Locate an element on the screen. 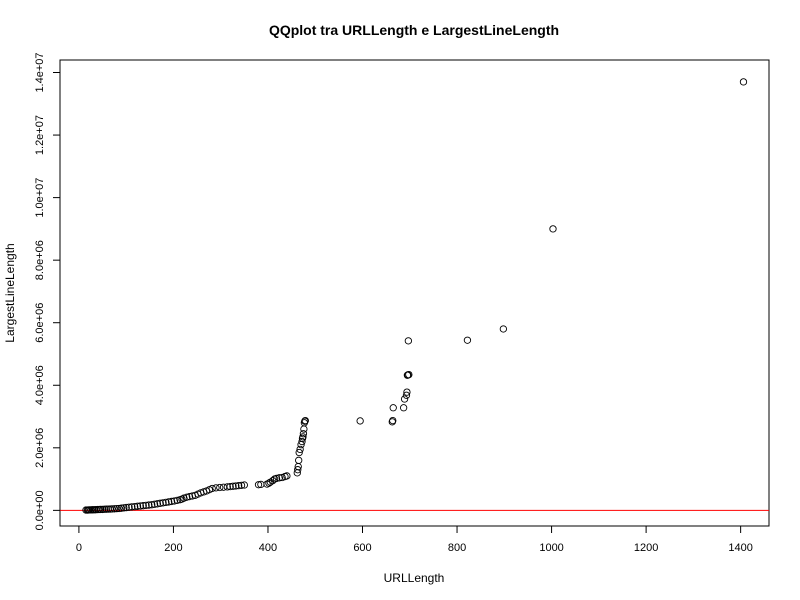 The height and width of the screenshot is (600, 800). y-tick-label: 6.0e+06 is located at coordinates (40, 323).